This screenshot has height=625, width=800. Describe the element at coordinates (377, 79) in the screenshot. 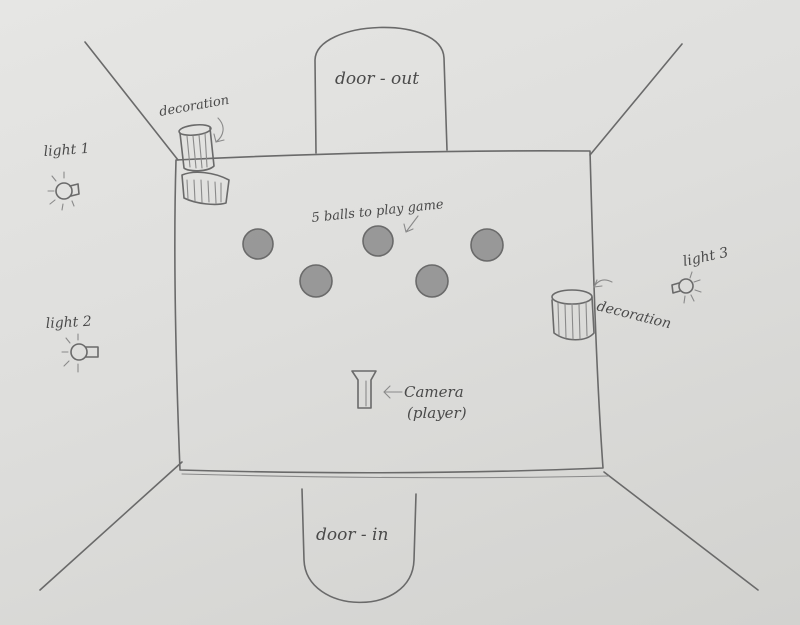

I see `door-out-label: door - out` at that location.